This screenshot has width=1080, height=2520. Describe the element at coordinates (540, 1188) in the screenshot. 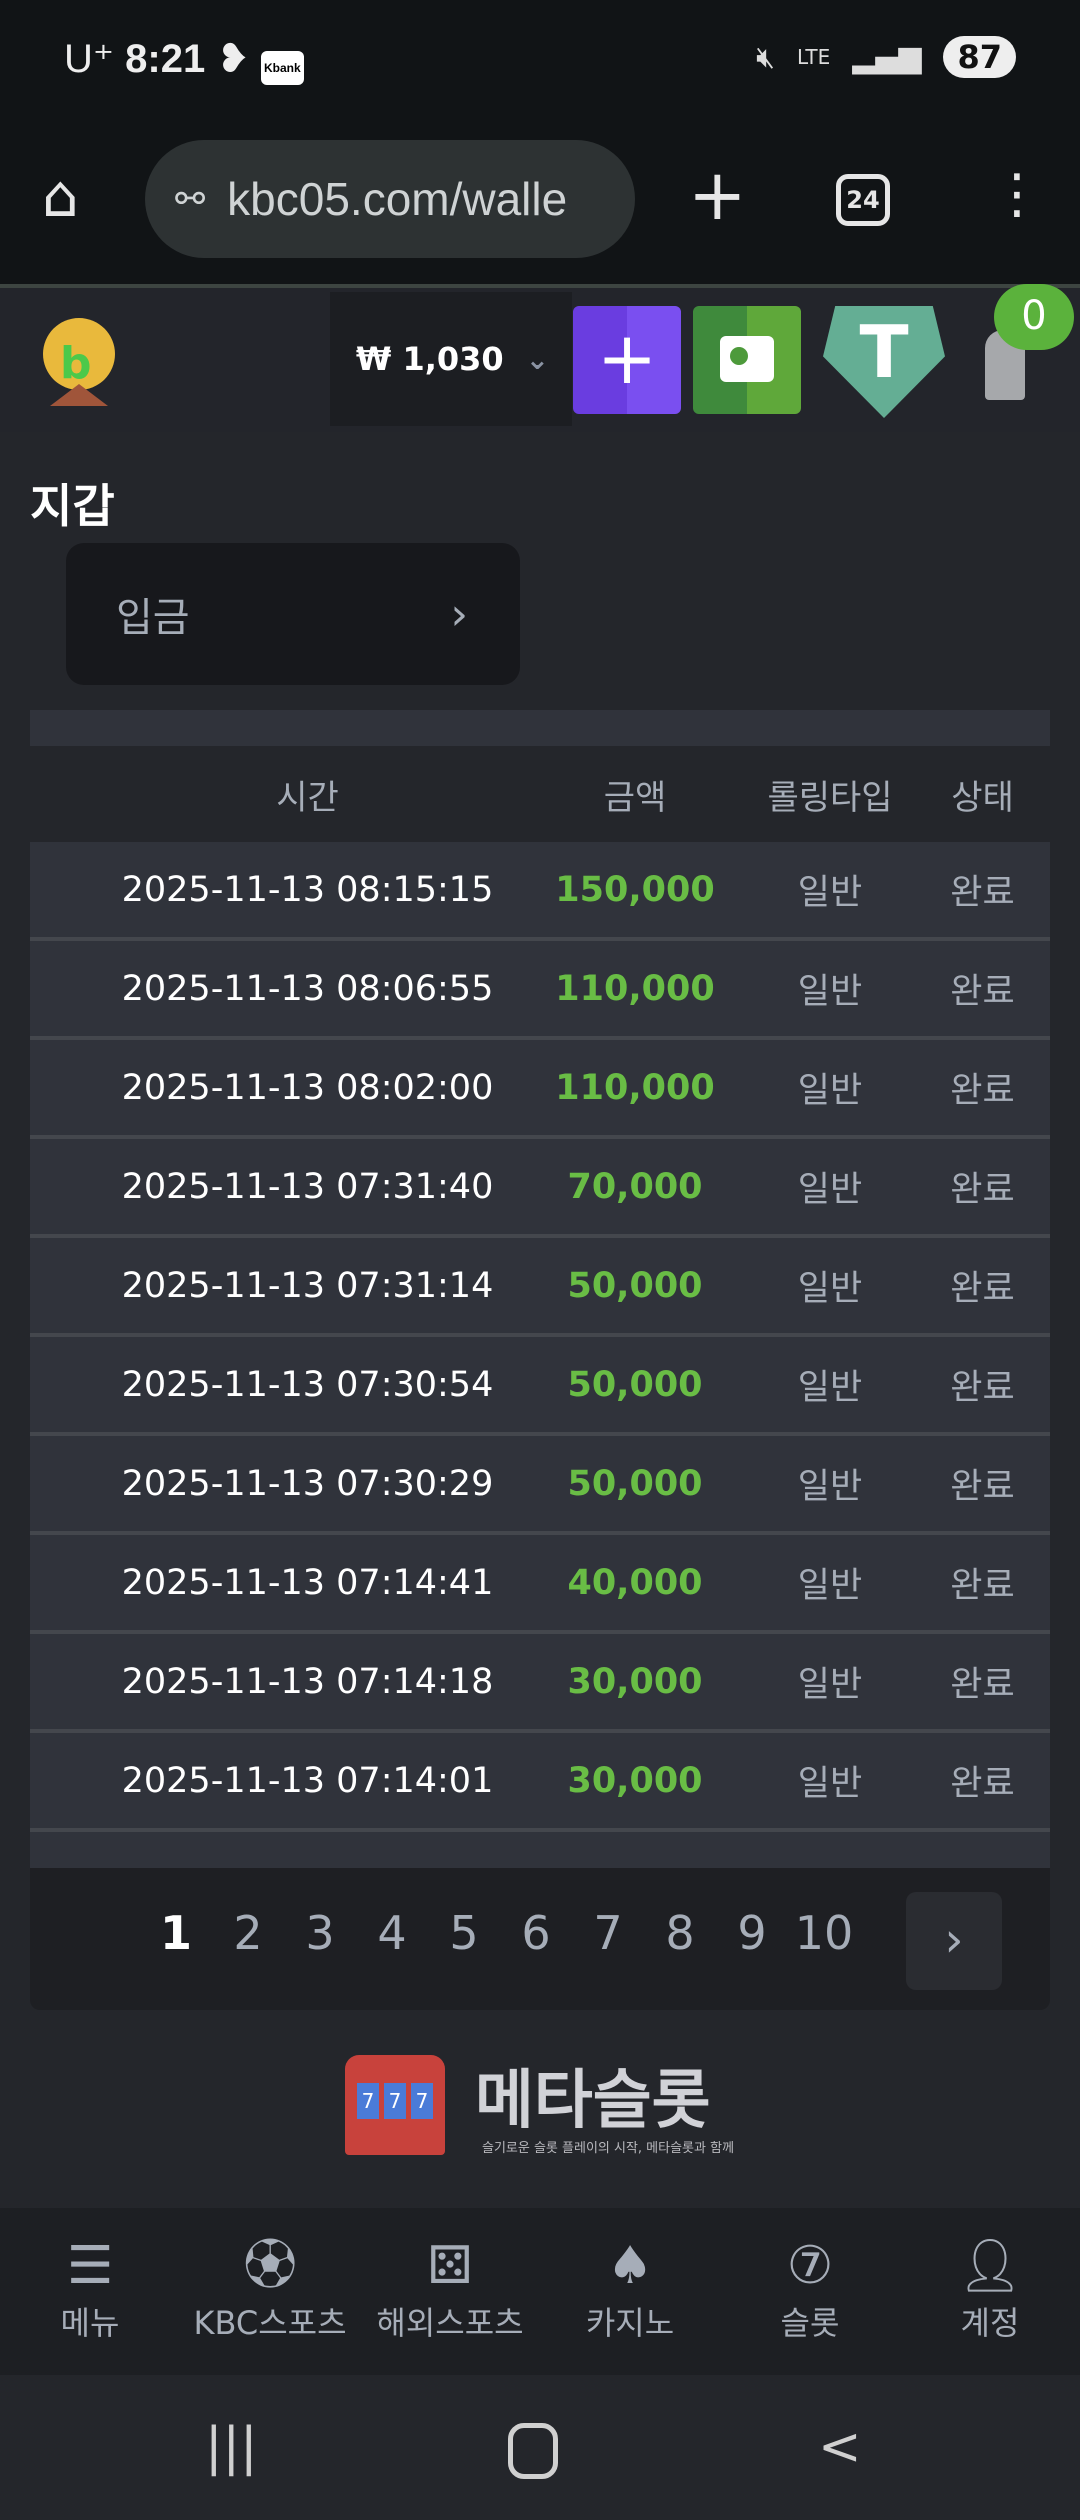

I see `table-row: 2025-11-13 07:31:40 70,000 일반 완료` at that location.